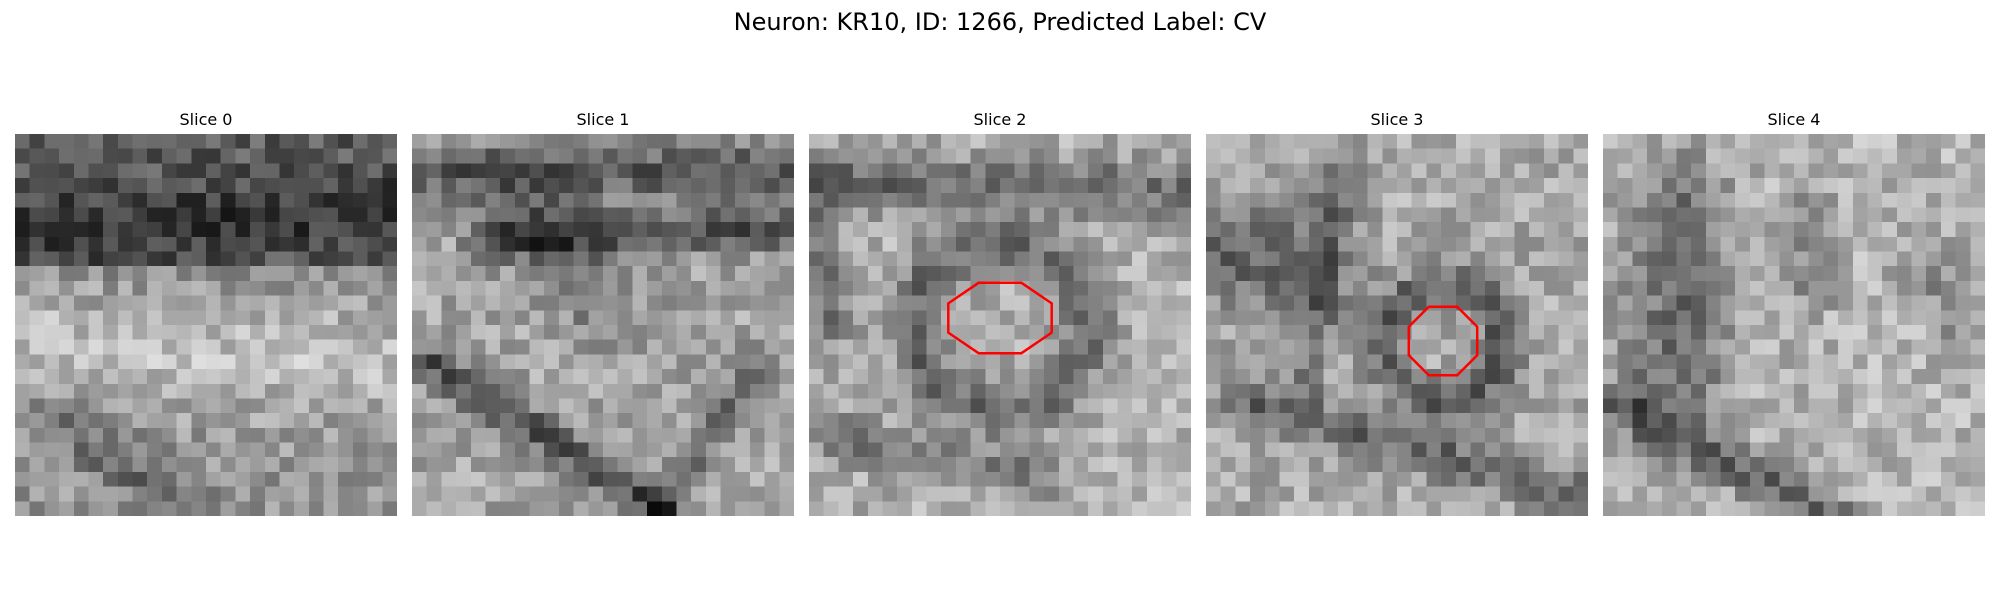 Image resolution: width=2000 pixels, height=600 pixels. I want to click on slice-title: Slice 3, so click(1397, 119).